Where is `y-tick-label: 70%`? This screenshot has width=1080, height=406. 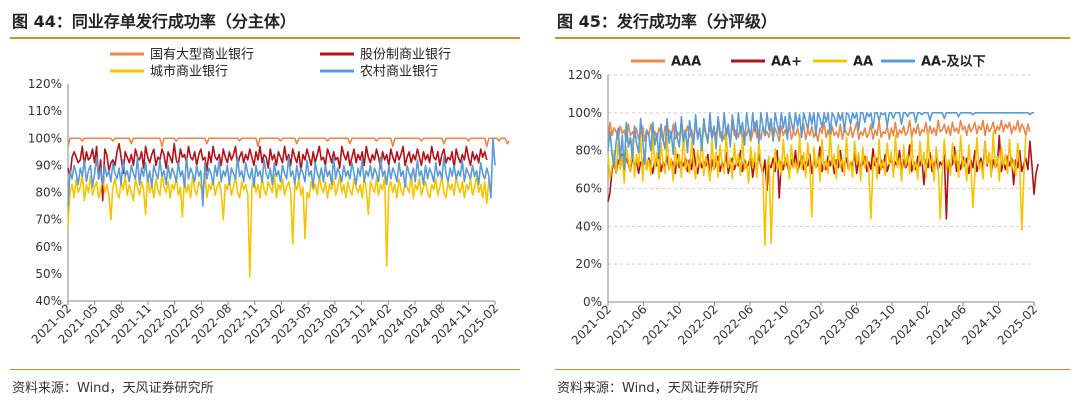
y-tick-label: 70% is located at coordinates (48, 220).